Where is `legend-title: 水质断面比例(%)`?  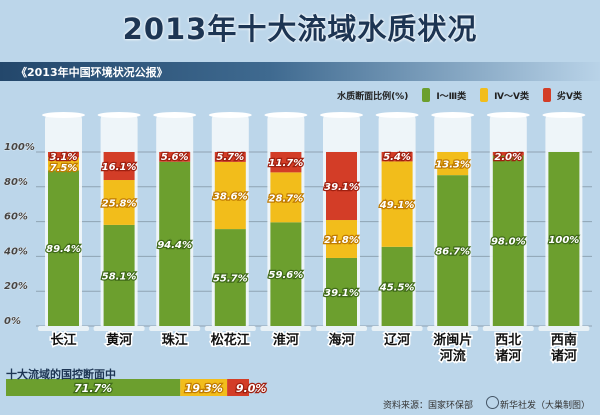 legend-title: 水质断面比例(%) is located at coordinates (373, 96).